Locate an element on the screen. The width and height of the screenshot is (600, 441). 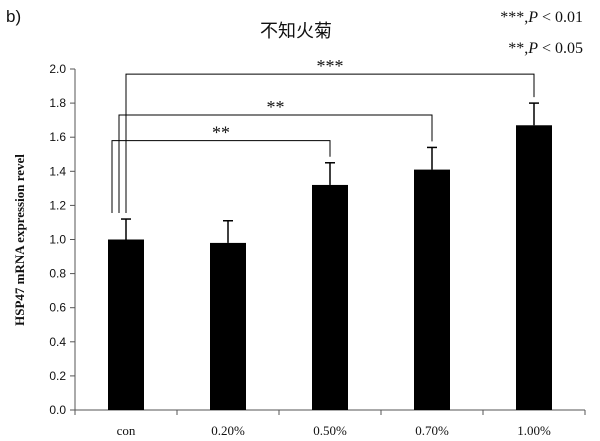
bar-0.20% is located at coordinates (228, 326).